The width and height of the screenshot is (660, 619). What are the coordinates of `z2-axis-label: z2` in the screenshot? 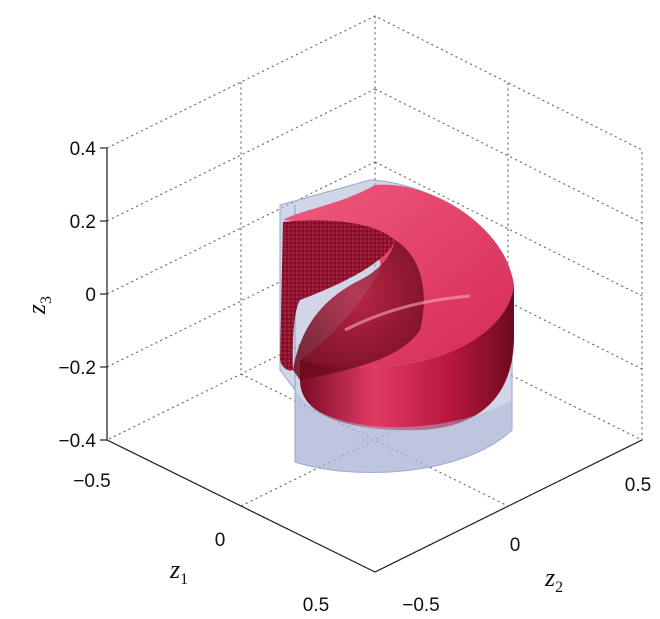 It's located at (553, 579).